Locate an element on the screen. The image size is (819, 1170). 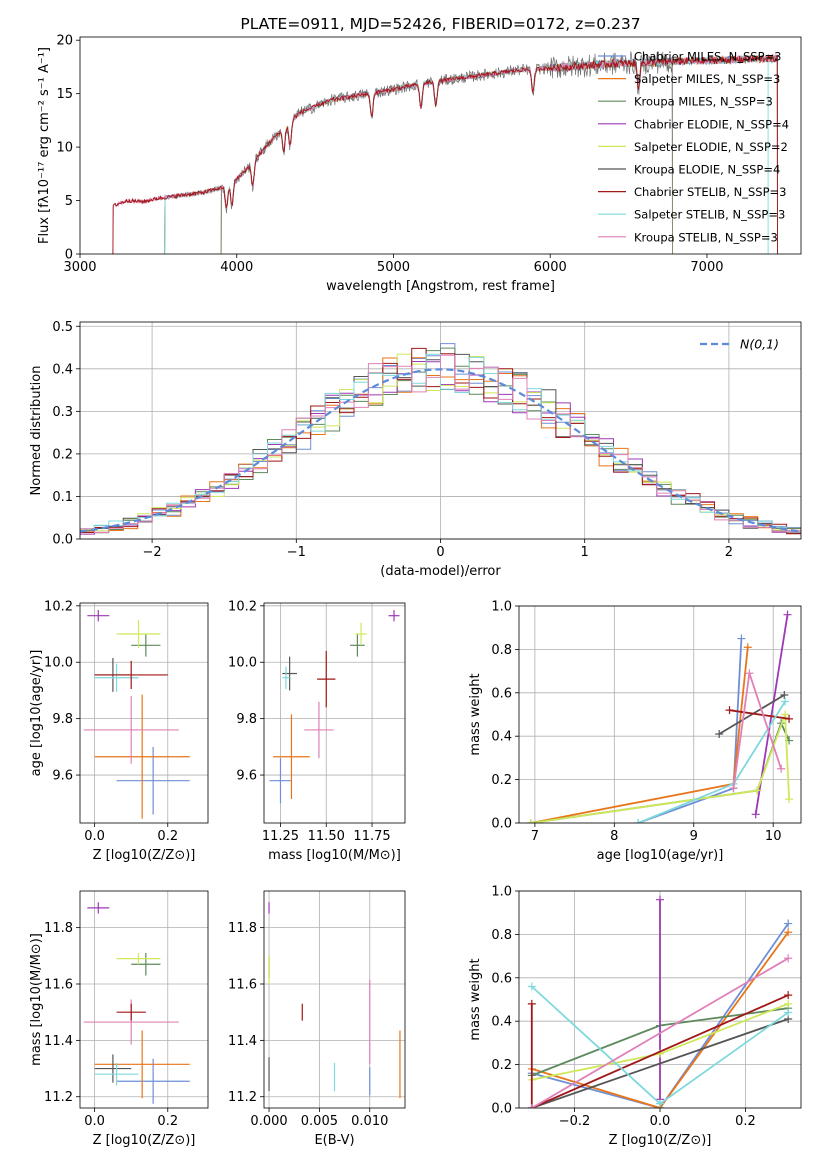
legend-entry: Salpeter MILES, N_SSP=3 is located at coordinates (707, 79).